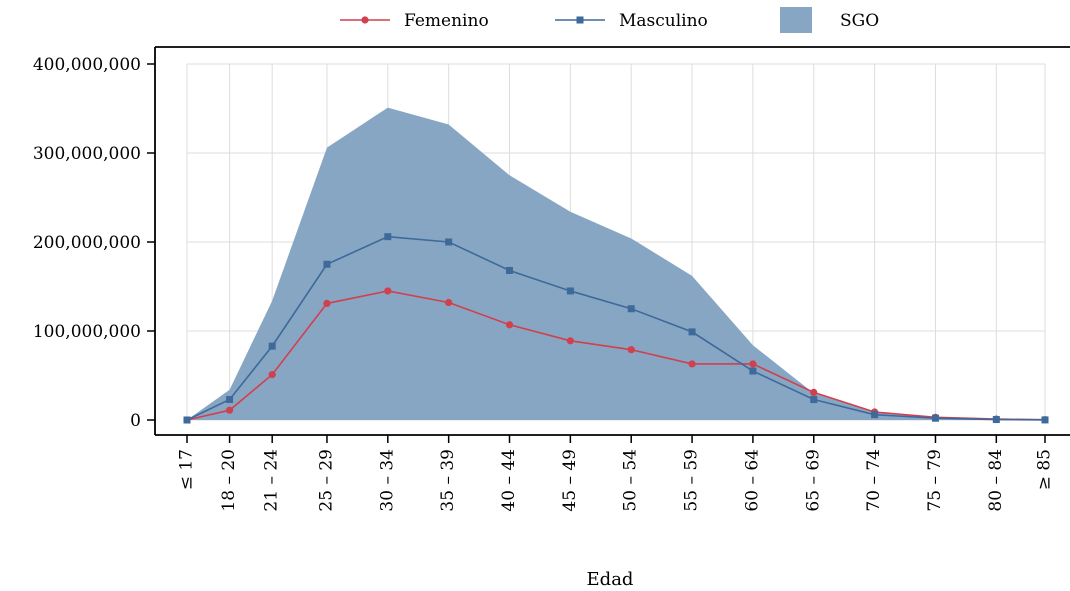 The image size is (1070, 591). I want to click on x-tick-label: 55 – 59, so click(692, 480).